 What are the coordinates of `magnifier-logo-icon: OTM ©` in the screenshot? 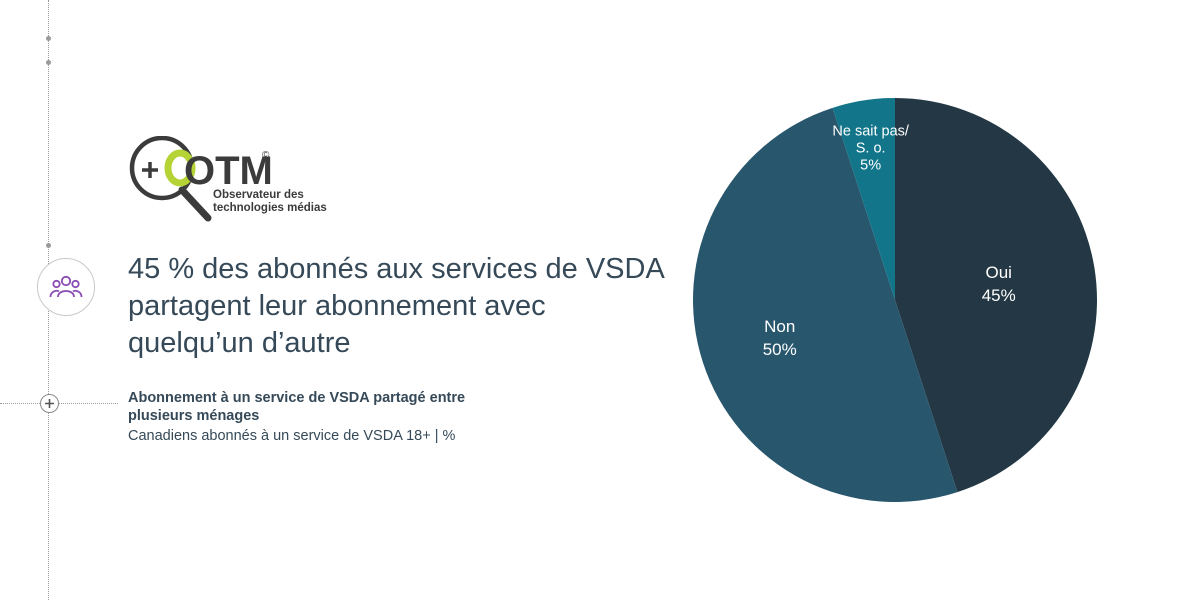 It's located at (201, 178).